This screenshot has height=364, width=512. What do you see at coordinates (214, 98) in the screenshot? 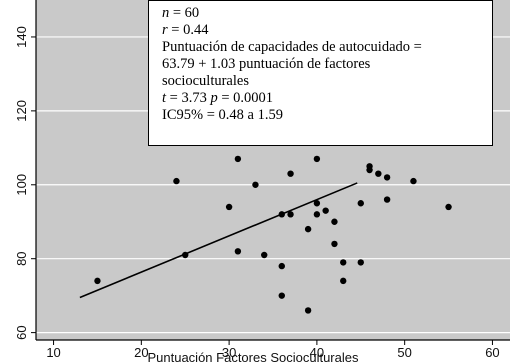
I see `p-label: p` at bounding box center [214, 98].